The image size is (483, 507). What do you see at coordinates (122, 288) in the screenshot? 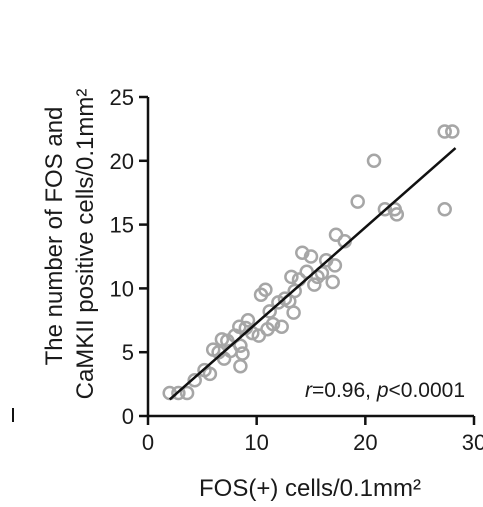
I see `y-tick-label: 10` at bounding box center [122, 288].